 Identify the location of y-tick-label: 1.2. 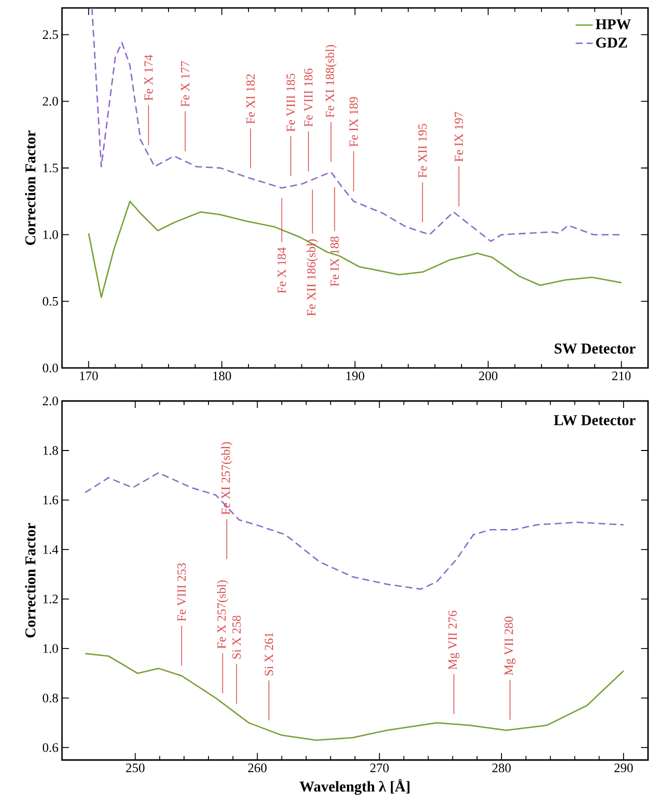
(50, 599).